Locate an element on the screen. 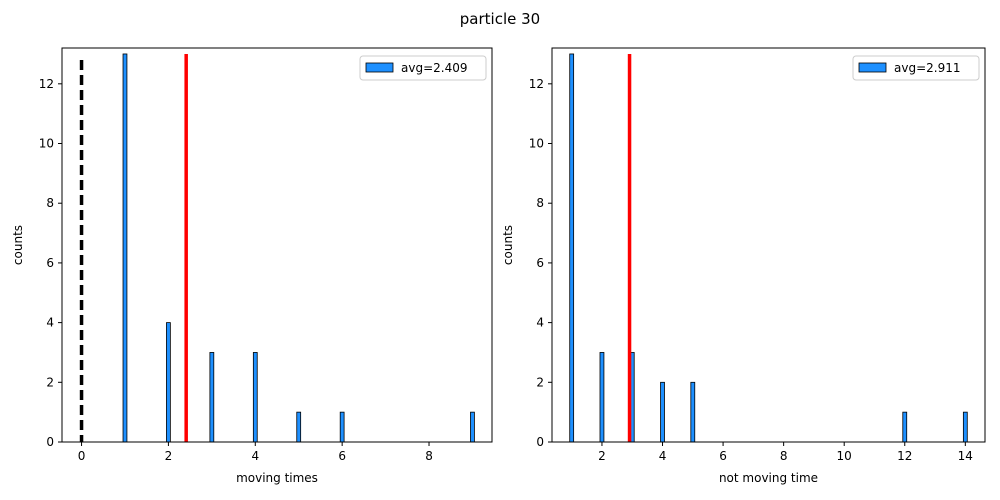 This screenshot has width=1000, height=500. left-x-tick-label: 0 is located at coordinates (82, 456).